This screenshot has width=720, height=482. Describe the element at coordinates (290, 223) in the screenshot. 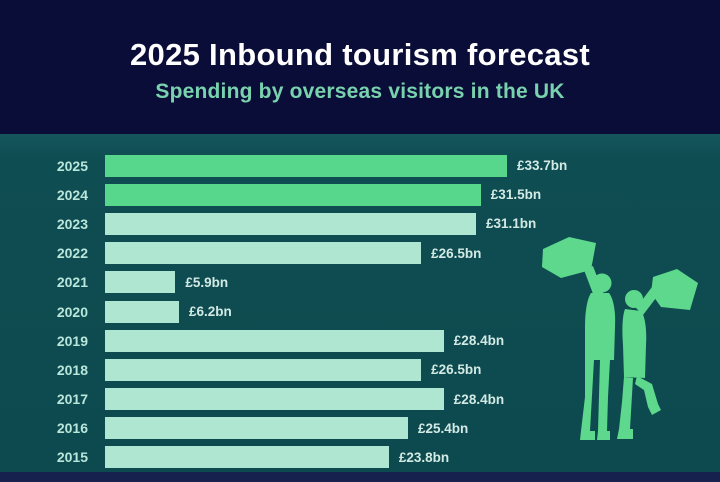

I see `bar-2023` at that location.